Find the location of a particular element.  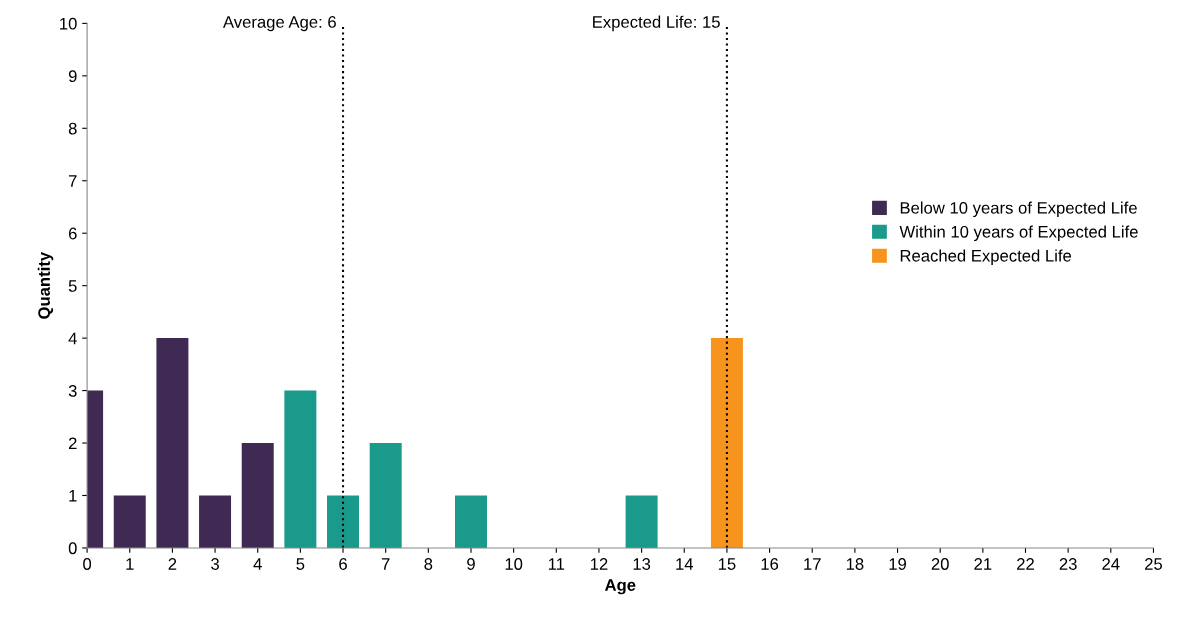

x-tick-label: 1 is located at coordinates (130, 564).